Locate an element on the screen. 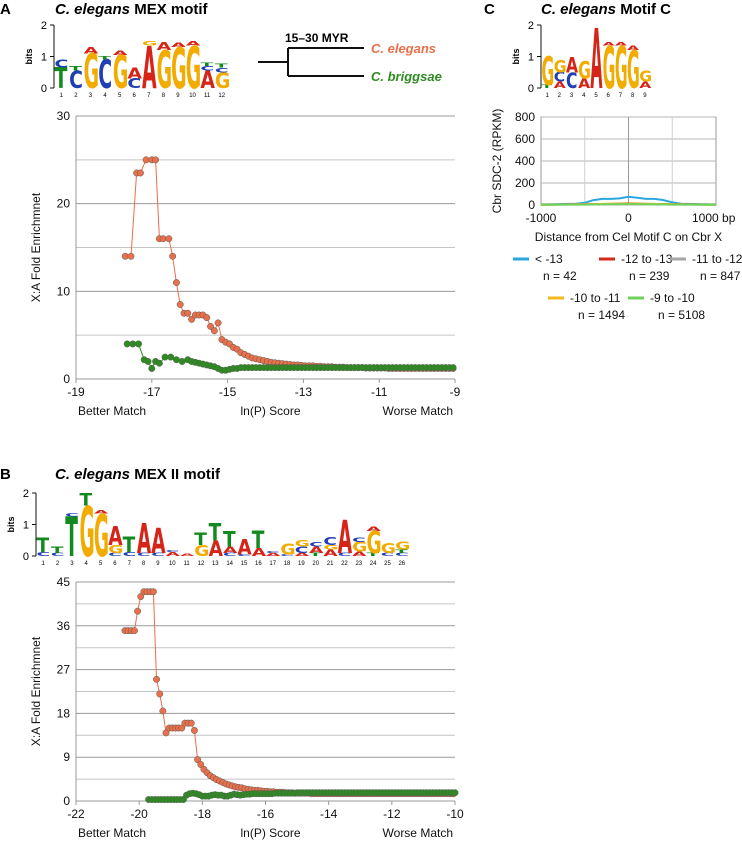 The image size is (742, 848). tree-time-label: 15–30 MYR is located at coordinates (317, 38).